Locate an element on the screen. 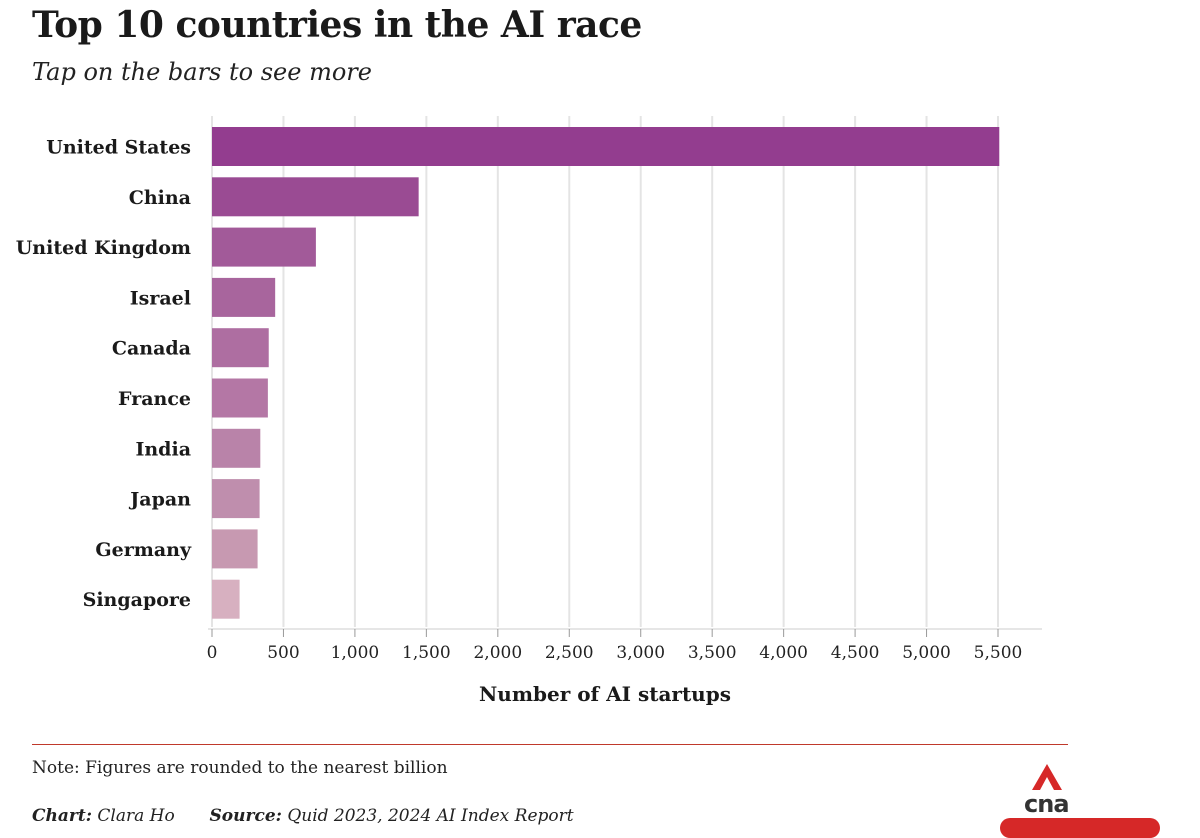 The width and height of the screenshot is (1200, 838). bar-germany is located at coordinates (235, 549).